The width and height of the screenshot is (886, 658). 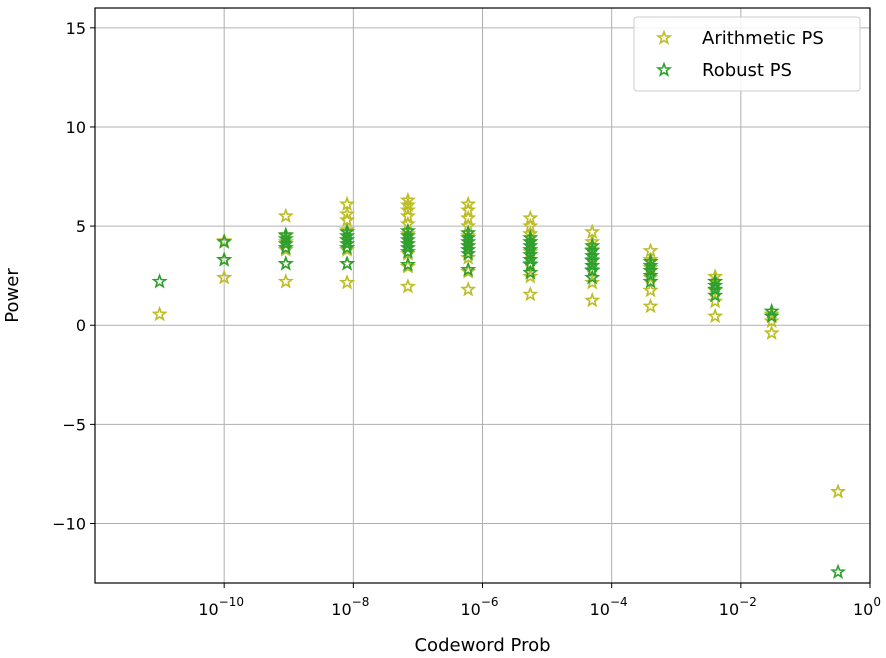 I want to click on legend-box, so click(x=747, y=54).